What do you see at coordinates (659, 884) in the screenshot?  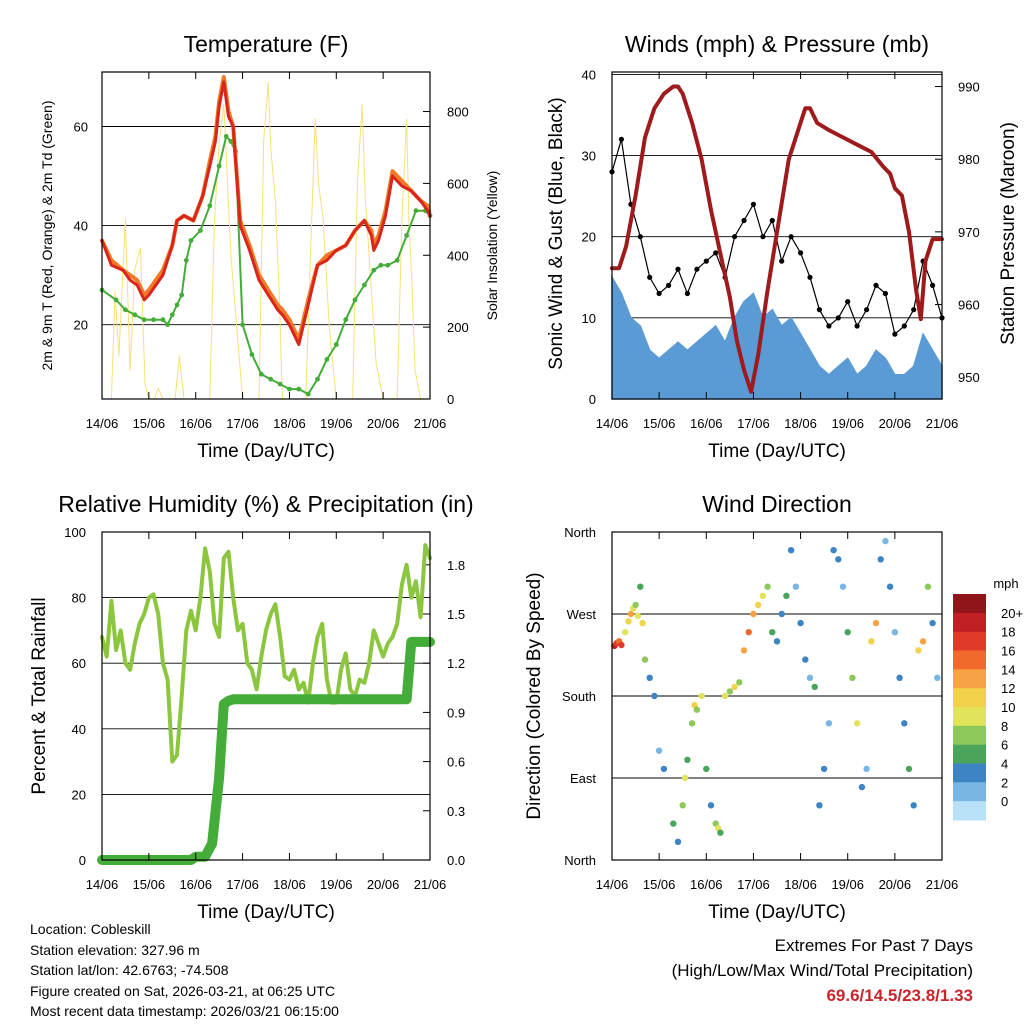 I see `direction-xtick-label: 15/06` at bounding box center [659, 884].